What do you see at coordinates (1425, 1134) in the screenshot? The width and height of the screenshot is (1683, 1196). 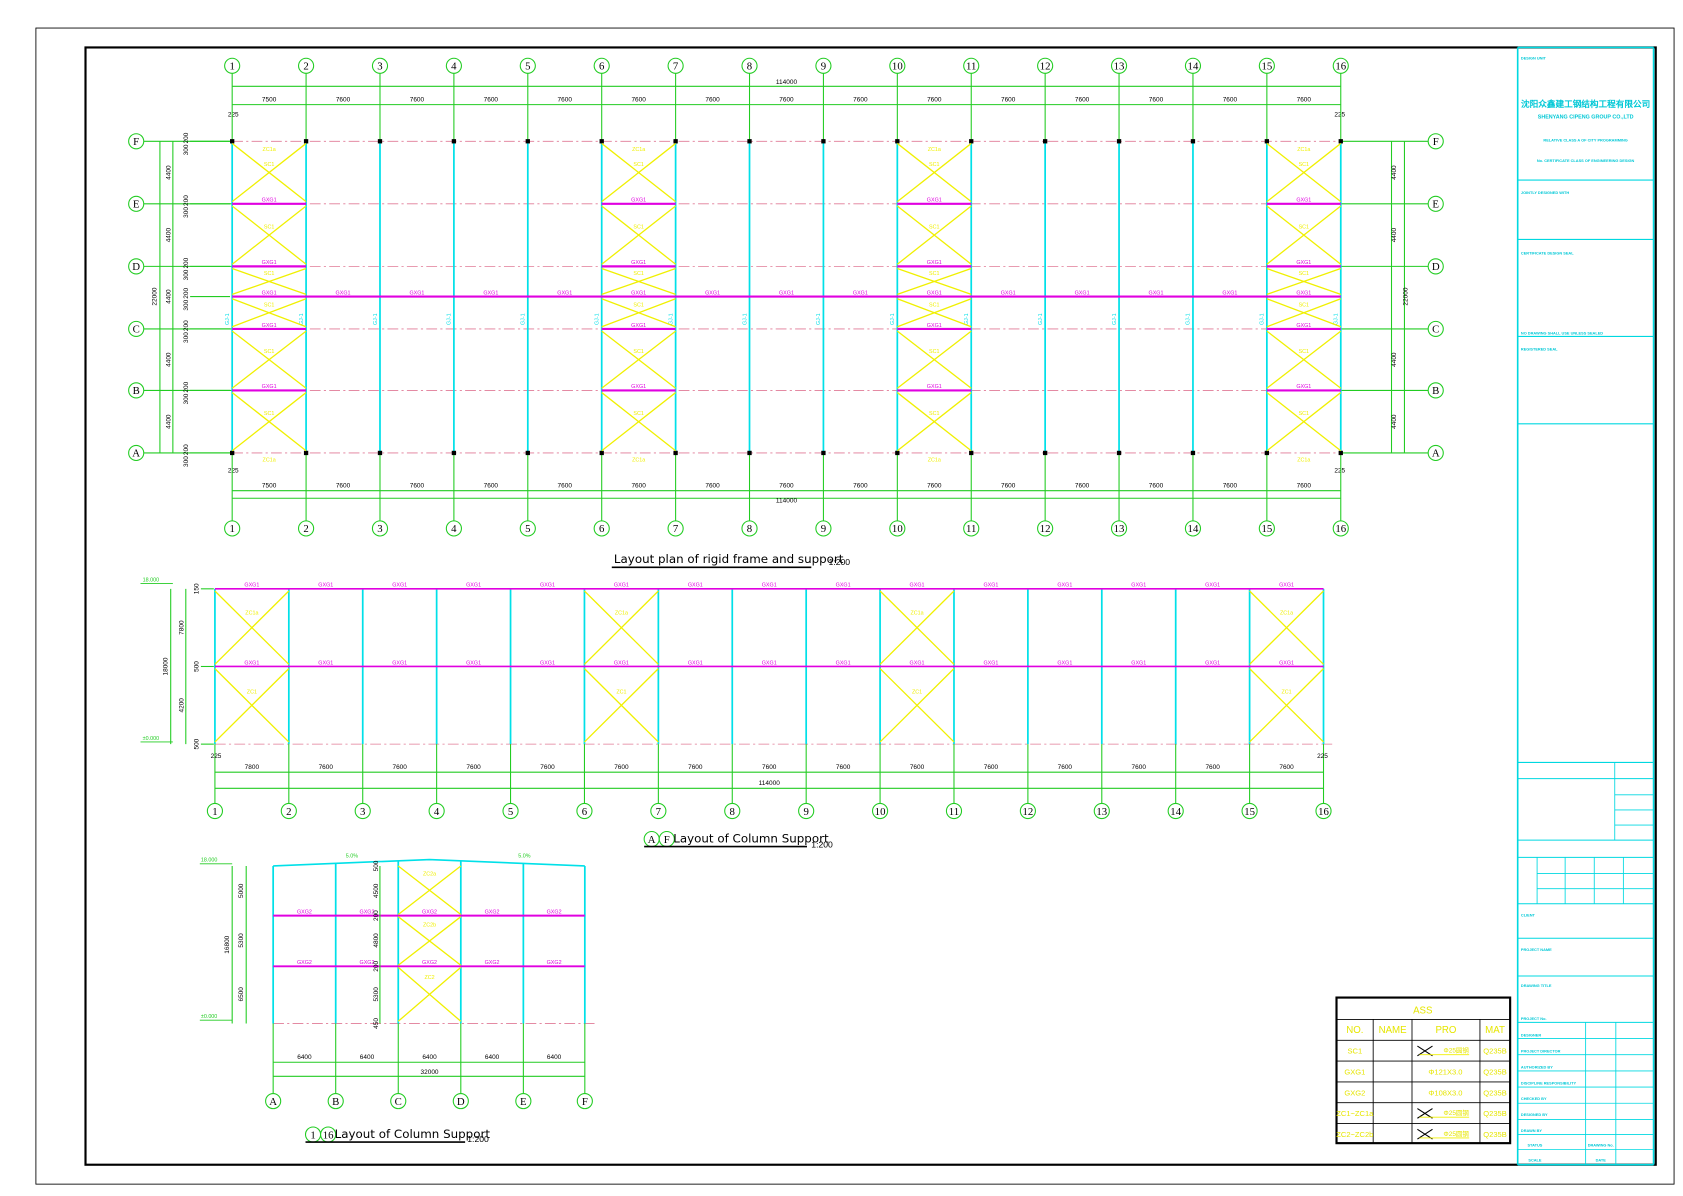 I see `cross-symbol-icon` at bounding box center [1425, 1134].